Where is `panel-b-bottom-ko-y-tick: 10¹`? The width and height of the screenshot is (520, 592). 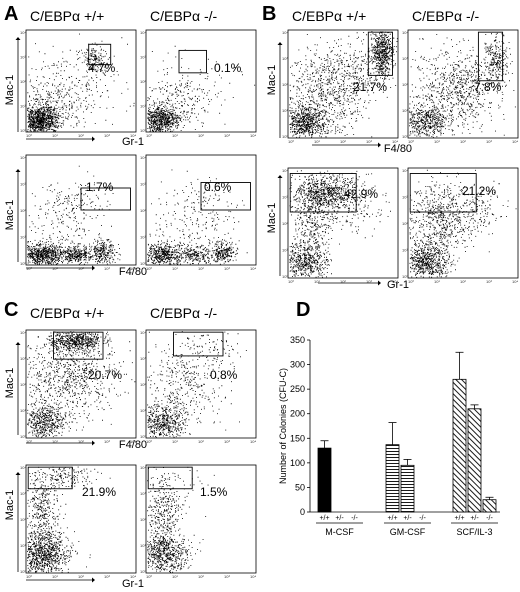
panel-b-bottom-ko-y-tick: 10¹ is located at coordinates (405, 250).